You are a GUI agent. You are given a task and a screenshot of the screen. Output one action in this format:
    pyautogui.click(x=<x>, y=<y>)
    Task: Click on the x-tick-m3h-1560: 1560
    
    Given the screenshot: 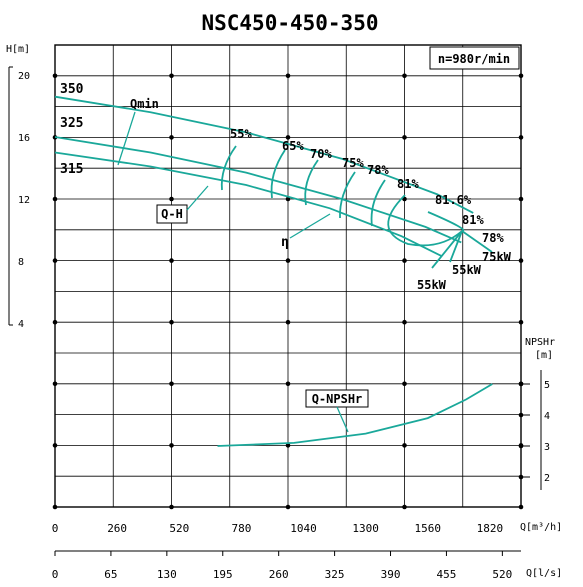 What is the action you would take?
    pyautogui.click(x=428, y=528)
    